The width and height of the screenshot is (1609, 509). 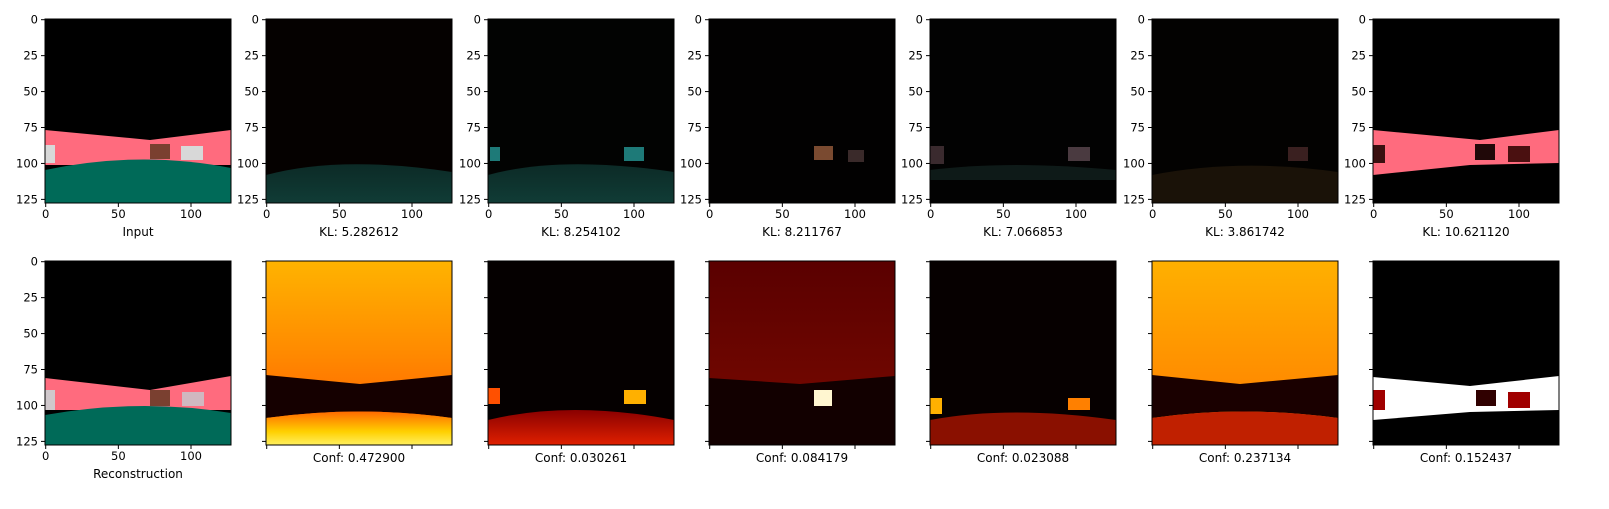 I want to click on panel-caption-bottom: Reconstruction, so click(x=138, y=474).